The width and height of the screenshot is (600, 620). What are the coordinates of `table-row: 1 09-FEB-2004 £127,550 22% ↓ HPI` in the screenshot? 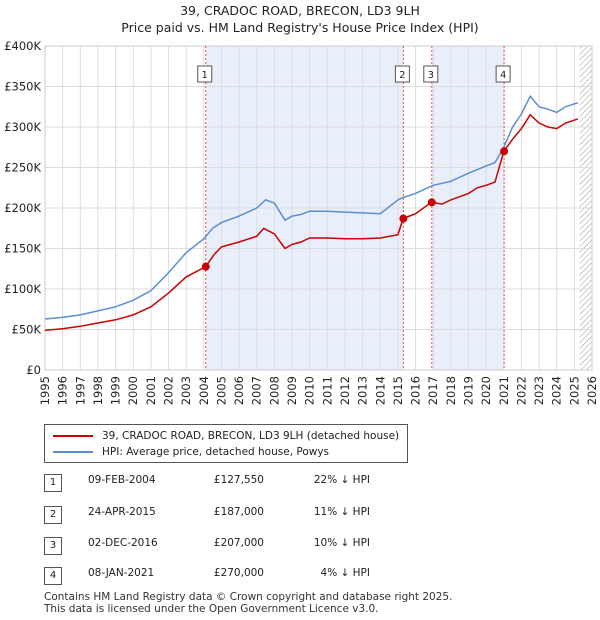 It's located at (300, 484).